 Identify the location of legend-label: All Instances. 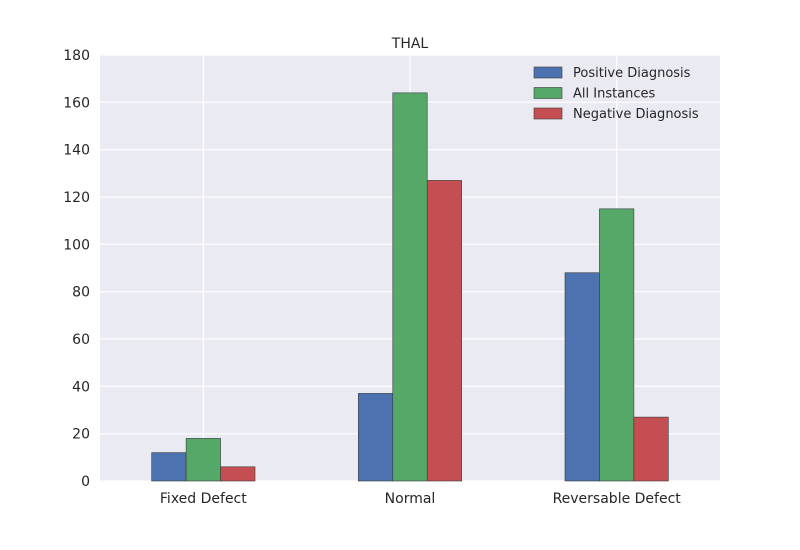
(614, 94).